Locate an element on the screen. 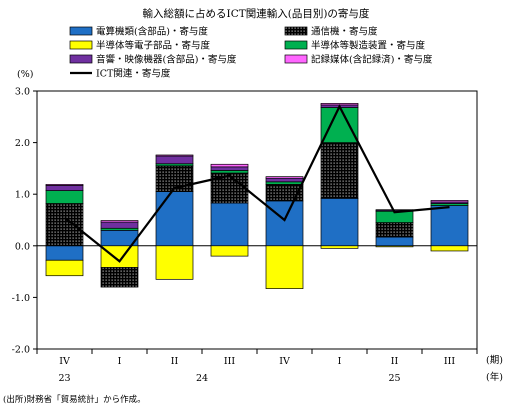 This screenshot has height=411, width=513. x-year-label: 23 is located at coordinates (64, 378).